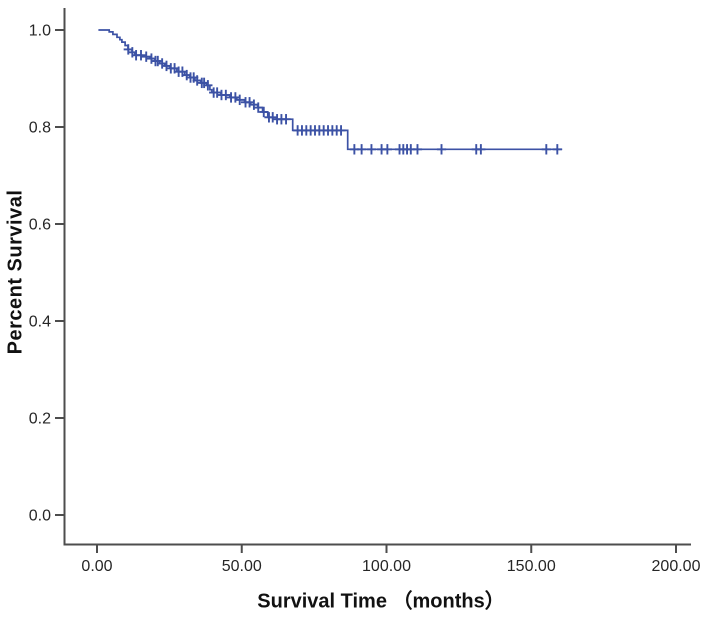  I want to click on y-tick-label: 0.0, so click(40, 516).